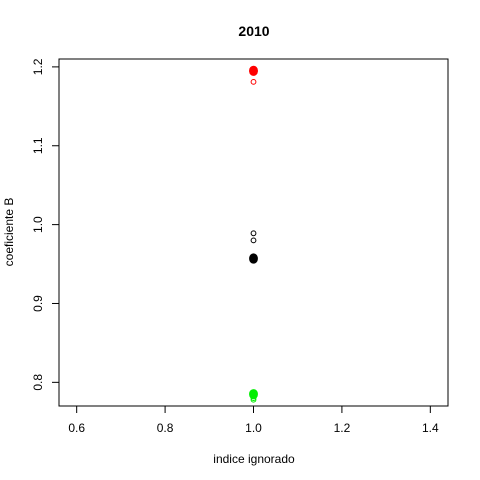 This screenshot has height=480, width=480. What do you see at coordinates (253, 399) in the screenshot?
I see `data-point-green-open` at bounding box center [253, 399].